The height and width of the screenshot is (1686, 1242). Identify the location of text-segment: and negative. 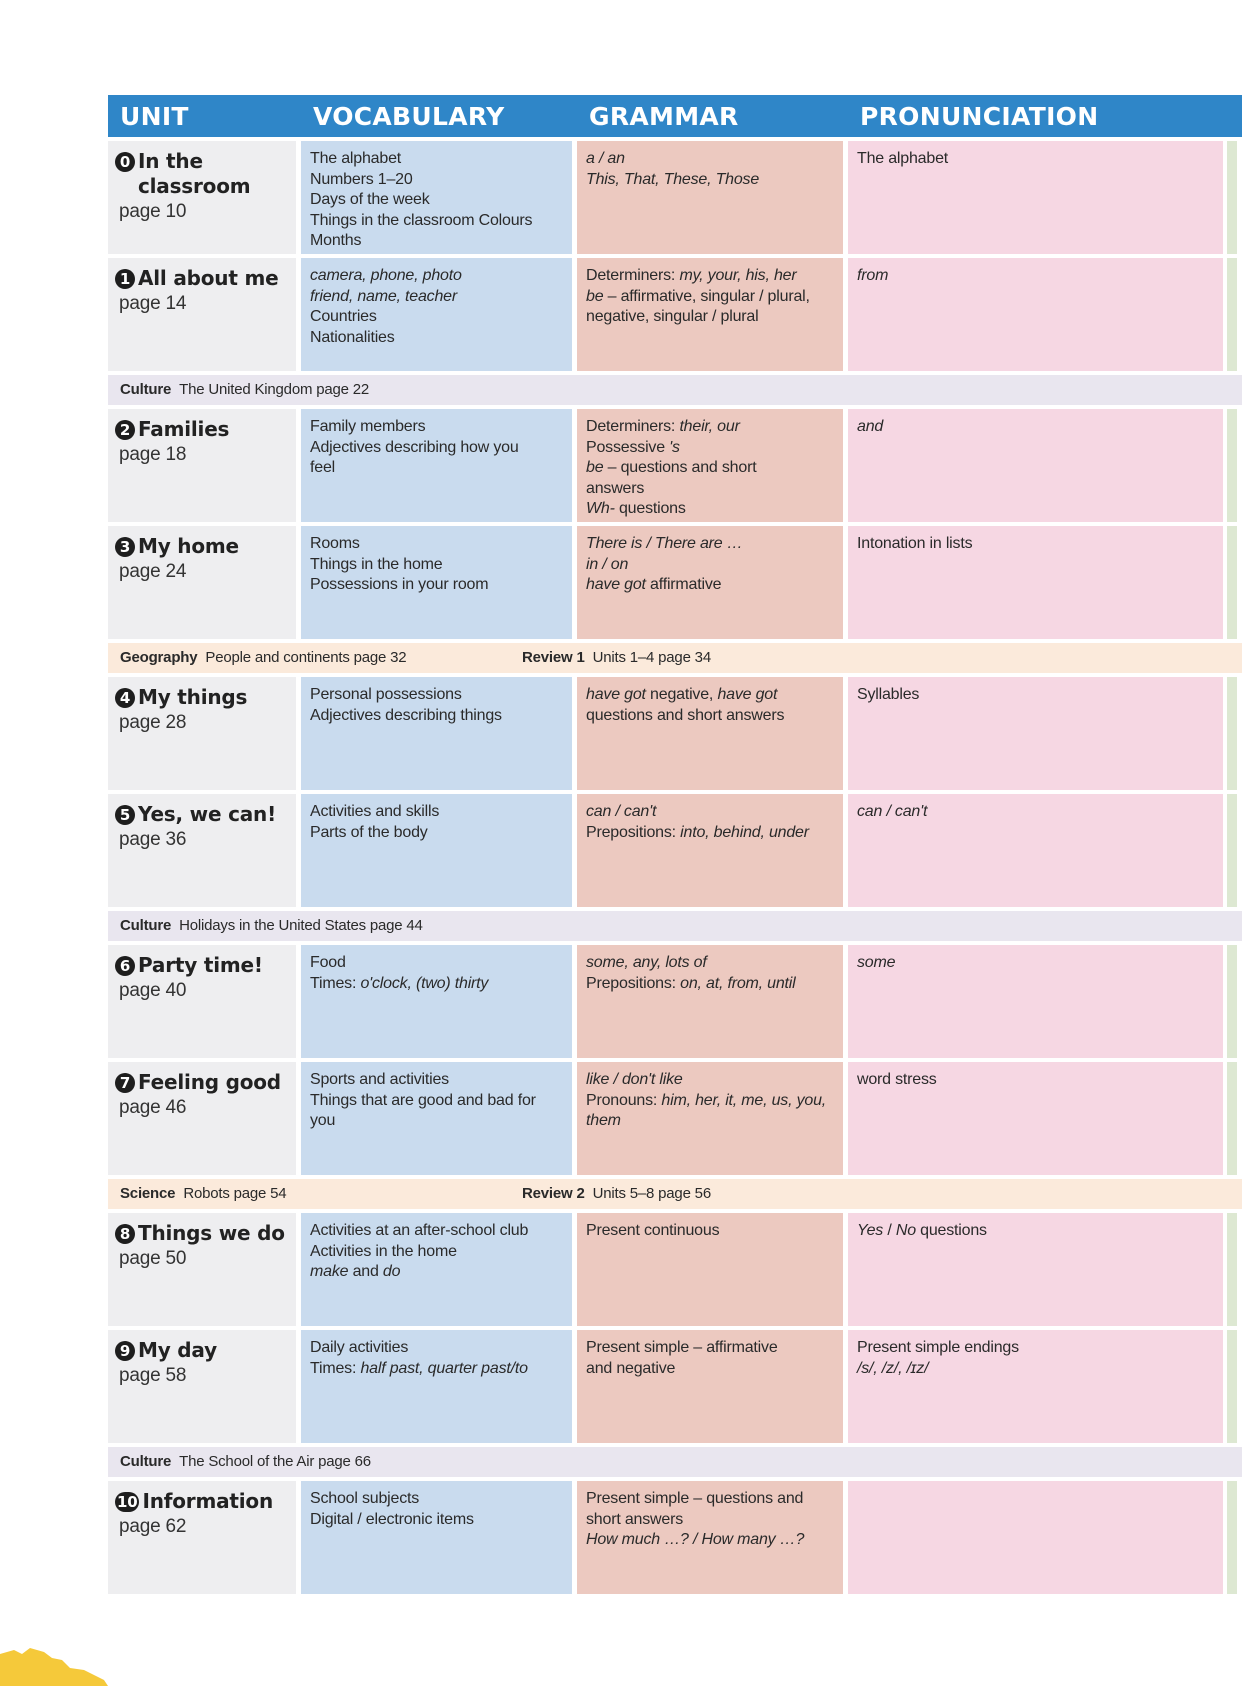
(631, 1368).